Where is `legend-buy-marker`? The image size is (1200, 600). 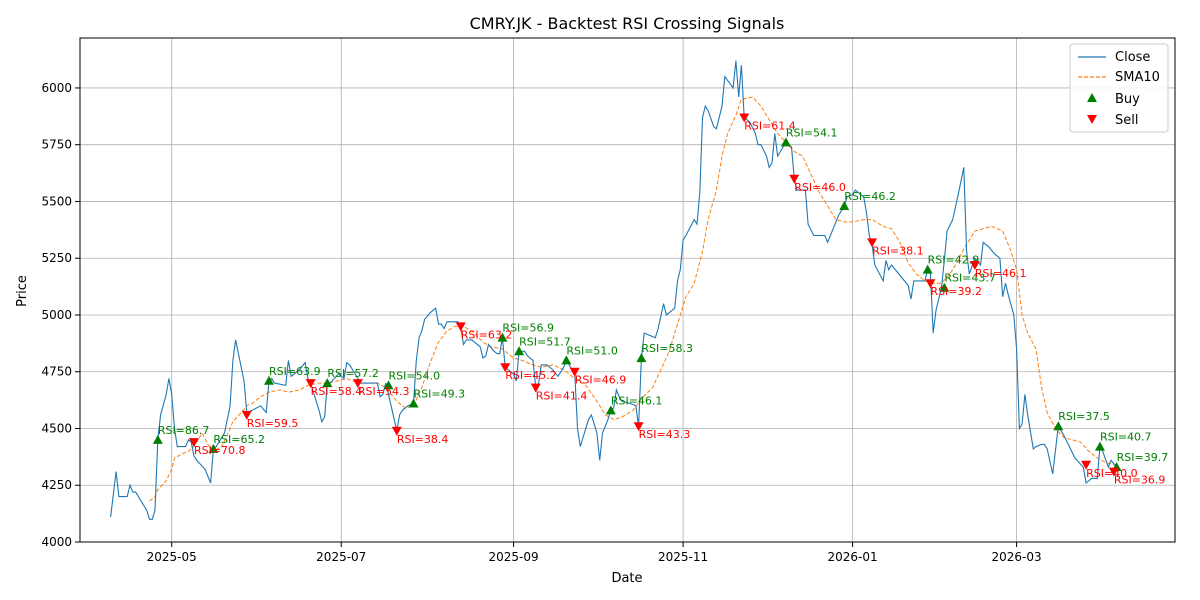
legend-buy-marker is located at coordinates (1092, 97).